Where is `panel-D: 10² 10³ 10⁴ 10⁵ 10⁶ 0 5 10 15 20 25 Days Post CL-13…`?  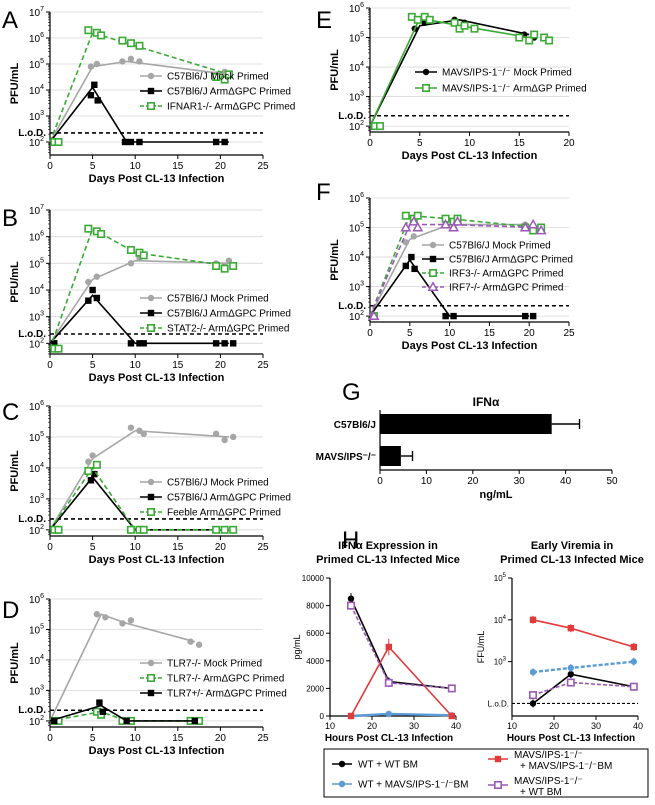 panel-D: 10² 10³ 10⁴ 10⁵ 10⁶ 0 5 10 15 20 25 Days Post CL-13… is located at coordinates (148, 675).